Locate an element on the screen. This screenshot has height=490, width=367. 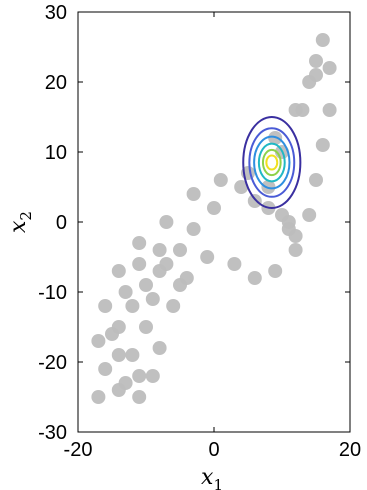
contour-lines is located at coordinates (272, 162).